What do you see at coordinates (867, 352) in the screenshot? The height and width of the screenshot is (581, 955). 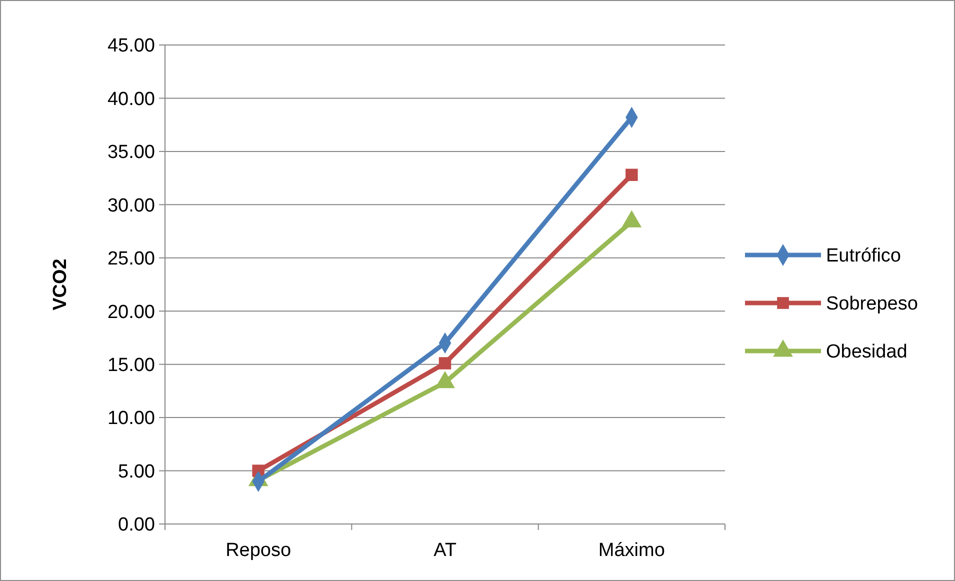 I see `legend-label: Obesidad` at bounding box center [867, 352].